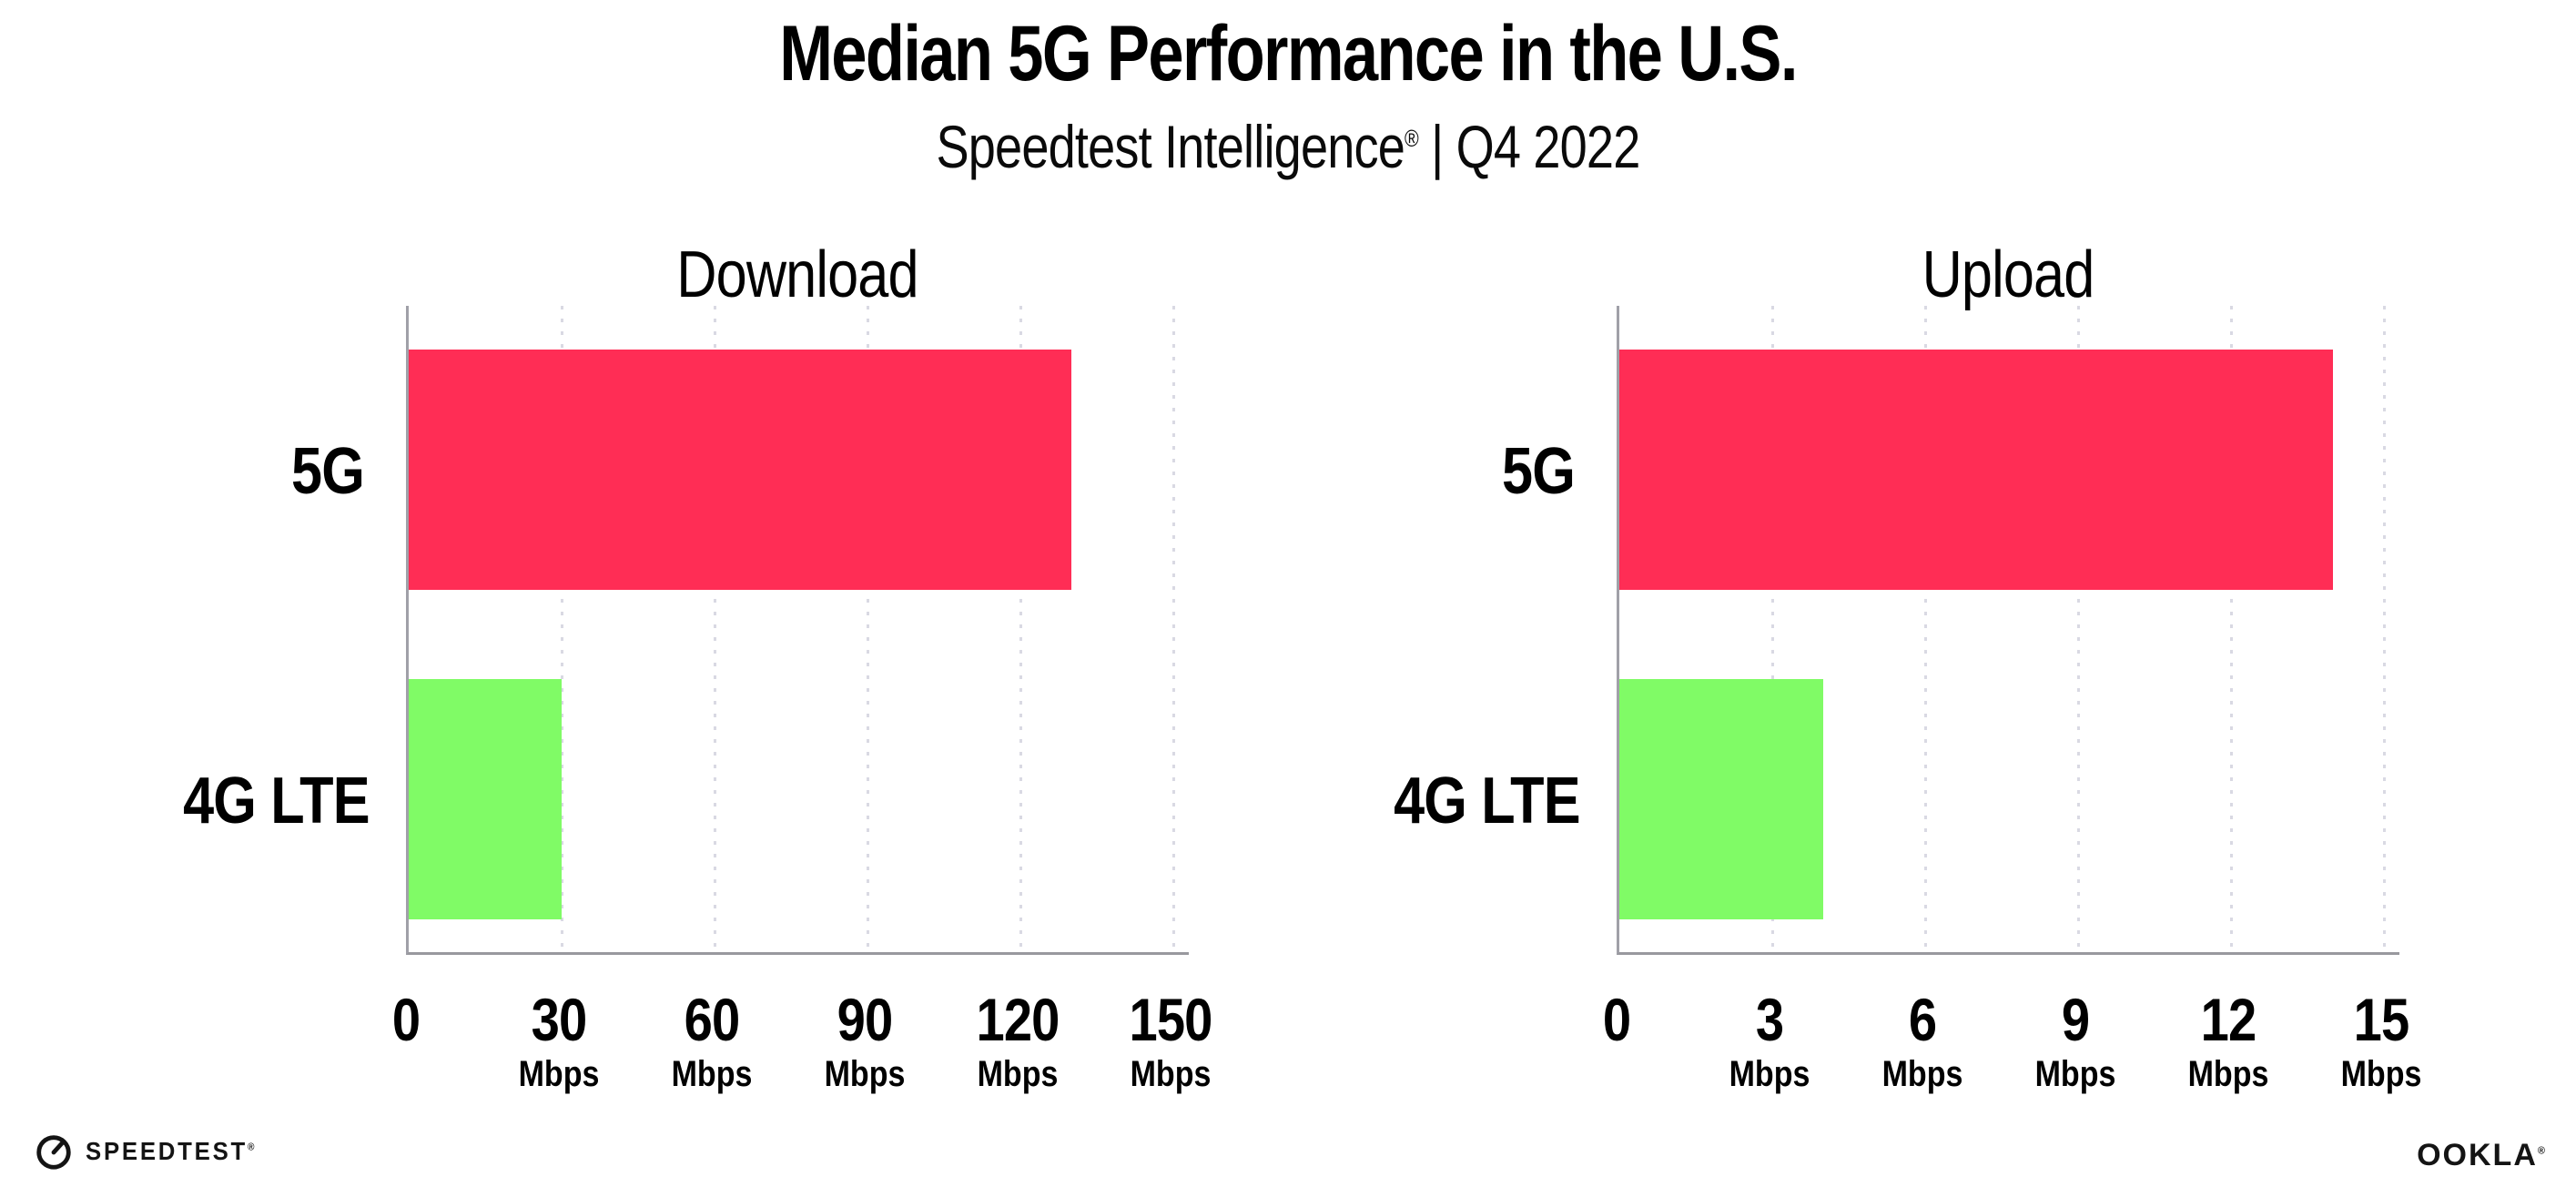 Image resolution: width=2576 pixels, height=1197 pixels. Describe the element at coordinates (2381, 1074) in the screenshot. I see `x-tick-unit-15: Mbps` at that location.